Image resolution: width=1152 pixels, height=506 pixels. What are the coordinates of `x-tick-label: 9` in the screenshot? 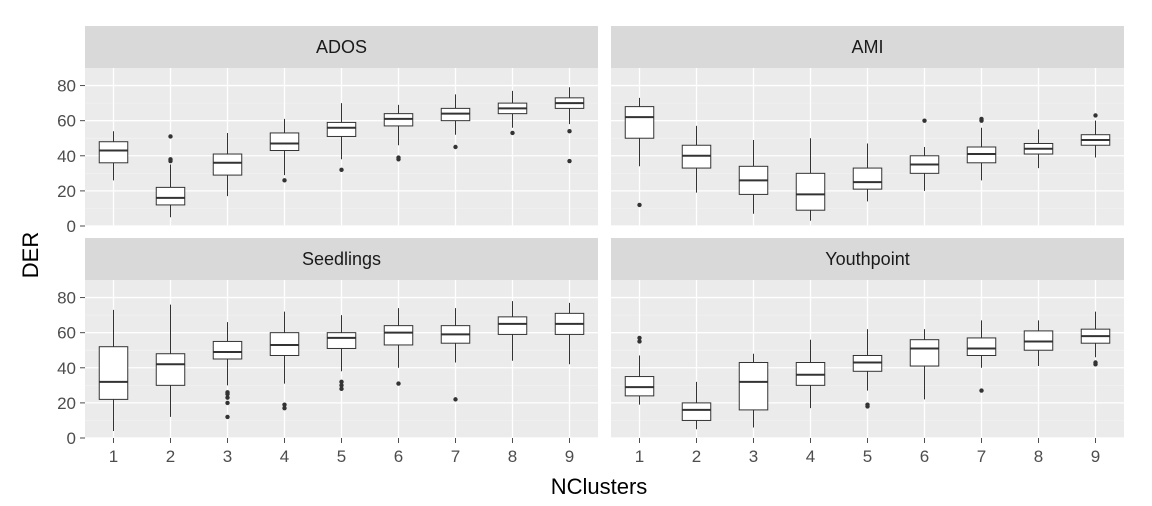 It's located at (569, 456).